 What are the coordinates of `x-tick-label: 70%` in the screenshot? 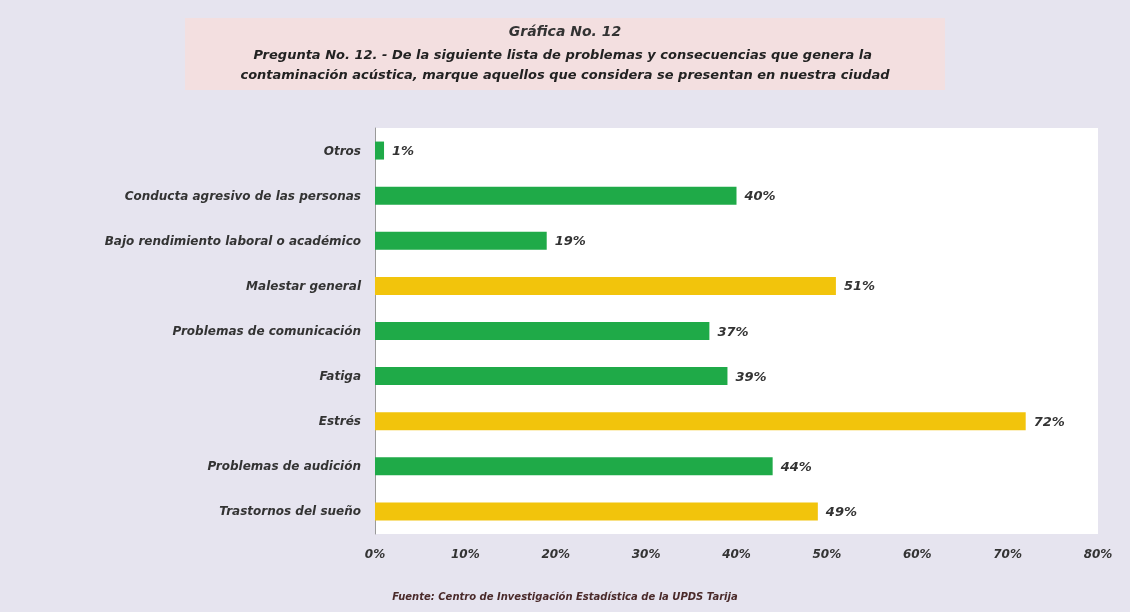 It's located at (1007, 554).